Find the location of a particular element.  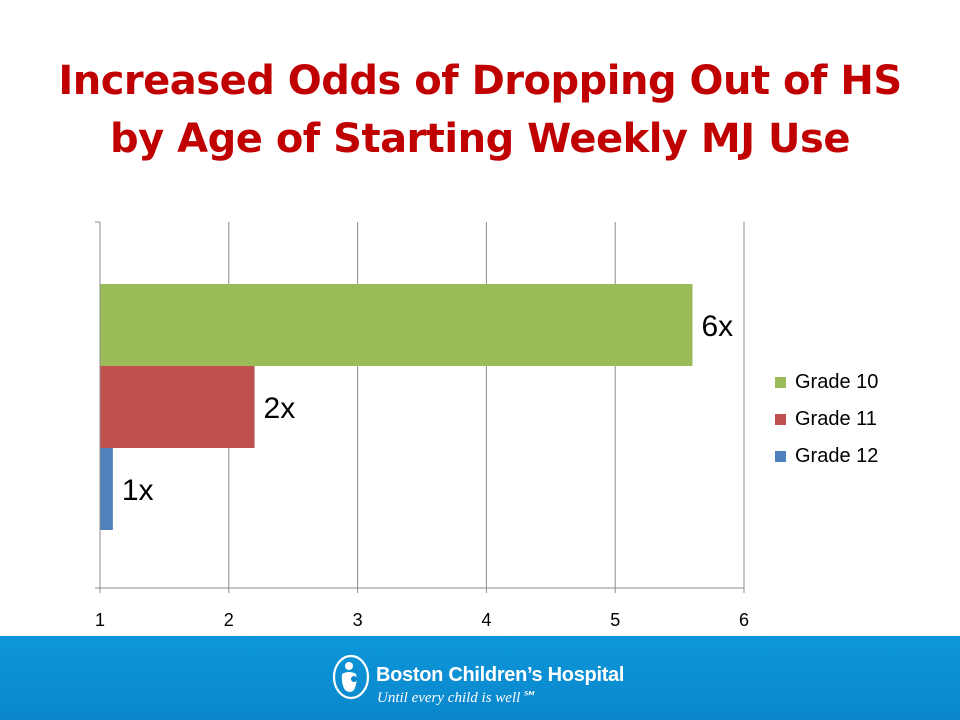

legend: Grade 10 Grade 11 Grade 12 is located at coordinates (826, 419).